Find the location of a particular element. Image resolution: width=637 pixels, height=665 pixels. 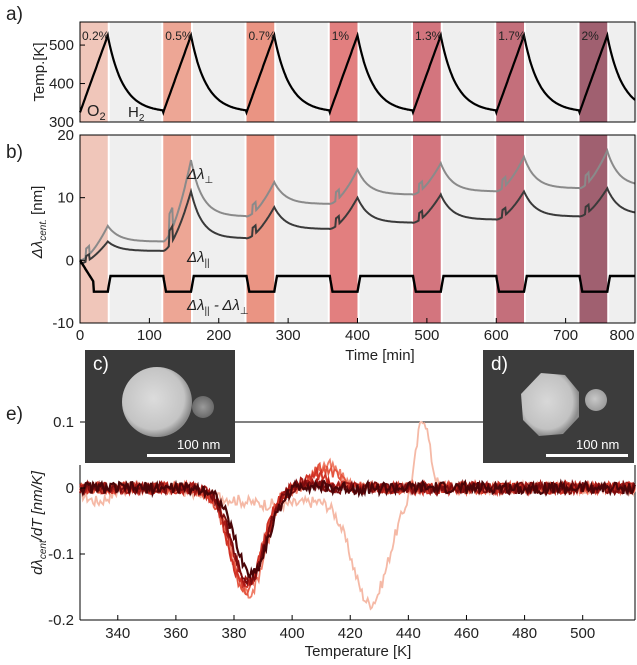

derivative-xtick-label-5: 440 is located at coordinates (408, 633).